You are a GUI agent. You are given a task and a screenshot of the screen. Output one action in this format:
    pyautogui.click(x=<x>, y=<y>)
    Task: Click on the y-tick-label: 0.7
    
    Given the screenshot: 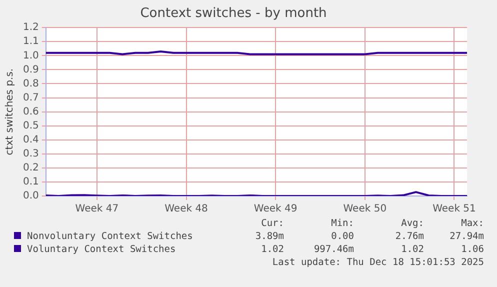 What is the action you would take?
    pyautogui.click(x=30, y=98)
    